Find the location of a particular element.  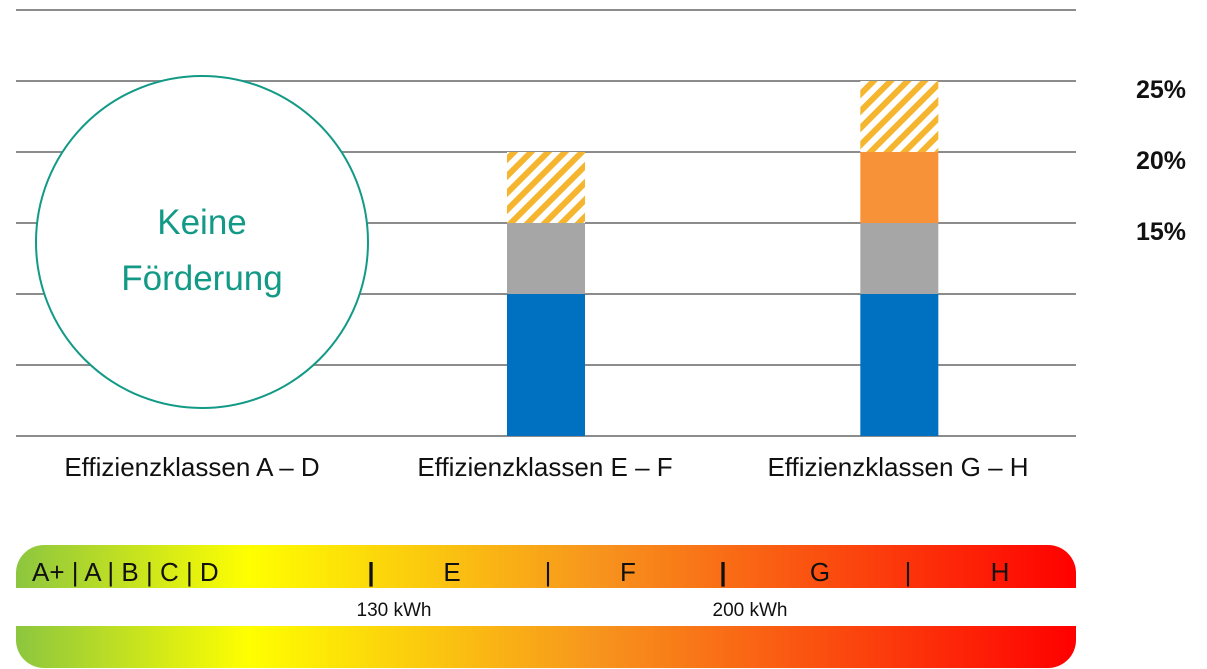

percentage-labels: 25% 20% 15% is located at coordinates (1161, 161).